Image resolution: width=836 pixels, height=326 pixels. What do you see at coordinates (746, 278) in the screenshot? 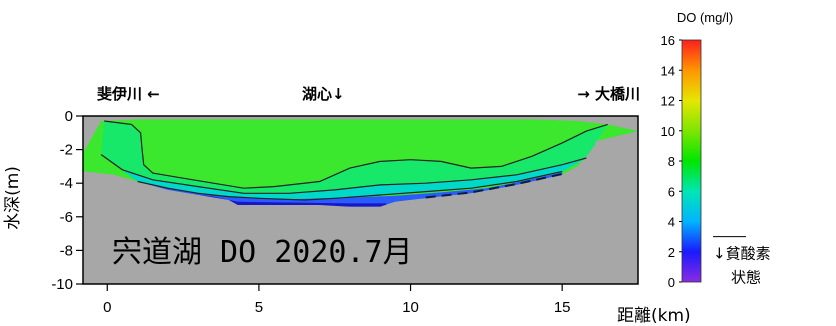
I see `hypoxia-label-line2: 状態` at bounding box center [746, 278].